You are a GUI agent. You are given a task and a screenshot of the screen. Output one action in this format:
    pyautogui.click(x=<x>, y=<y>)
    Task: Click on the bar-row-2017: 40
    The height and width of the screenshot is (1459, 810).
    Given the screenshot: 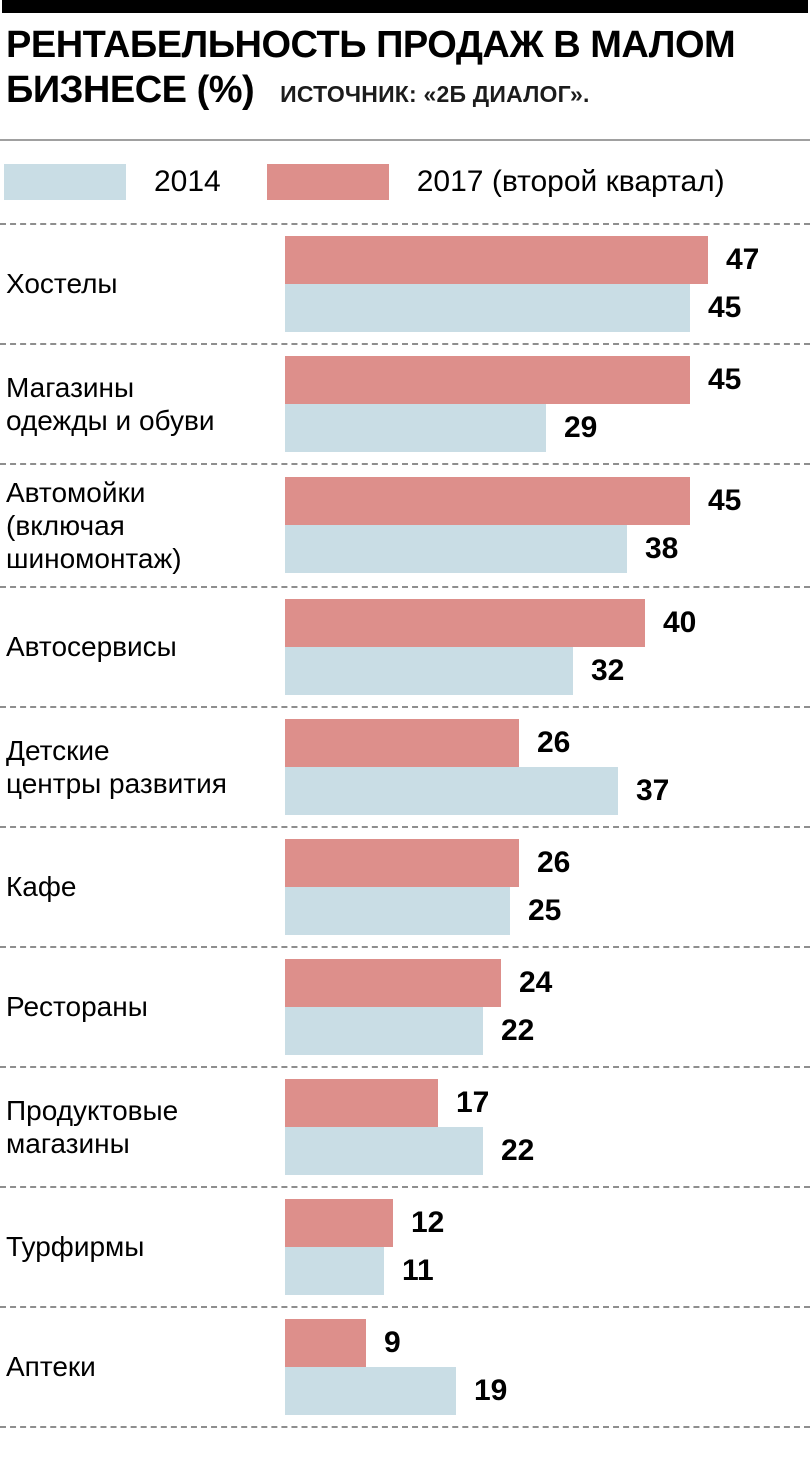 What is the action you would take?
    pyautogui.click(x=547, y=622)
    